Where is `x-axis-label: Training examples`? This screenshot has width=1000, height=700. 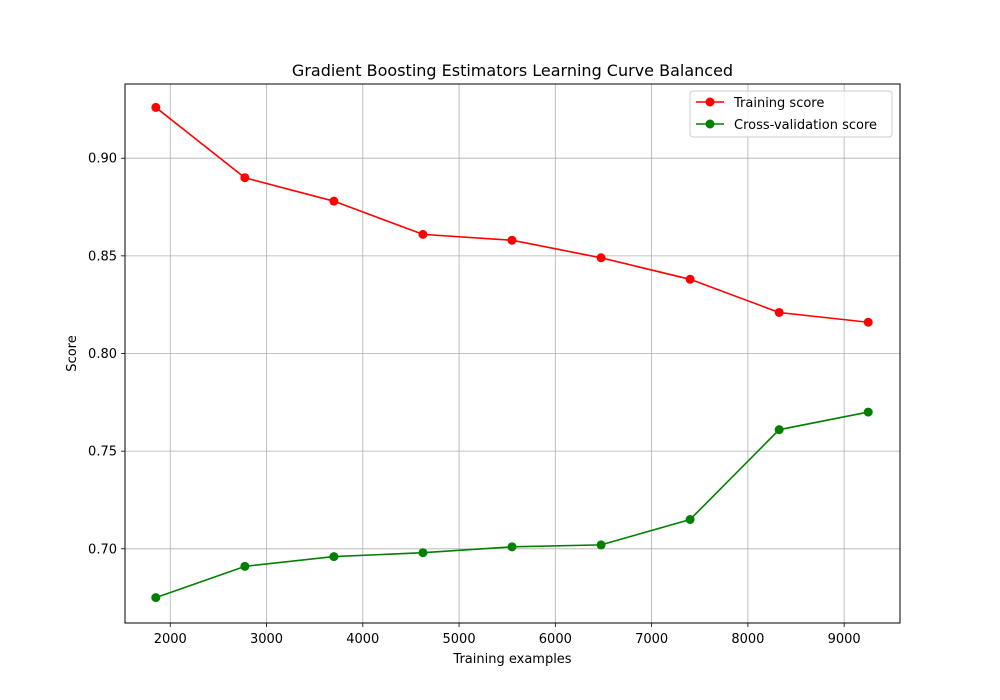
x-axis-label: Training examples is located at coordinates (511, 659).